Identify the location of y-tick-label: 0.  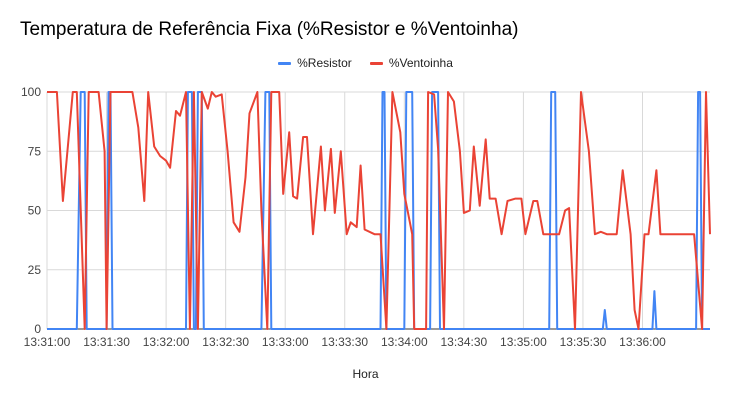
(37, 329).